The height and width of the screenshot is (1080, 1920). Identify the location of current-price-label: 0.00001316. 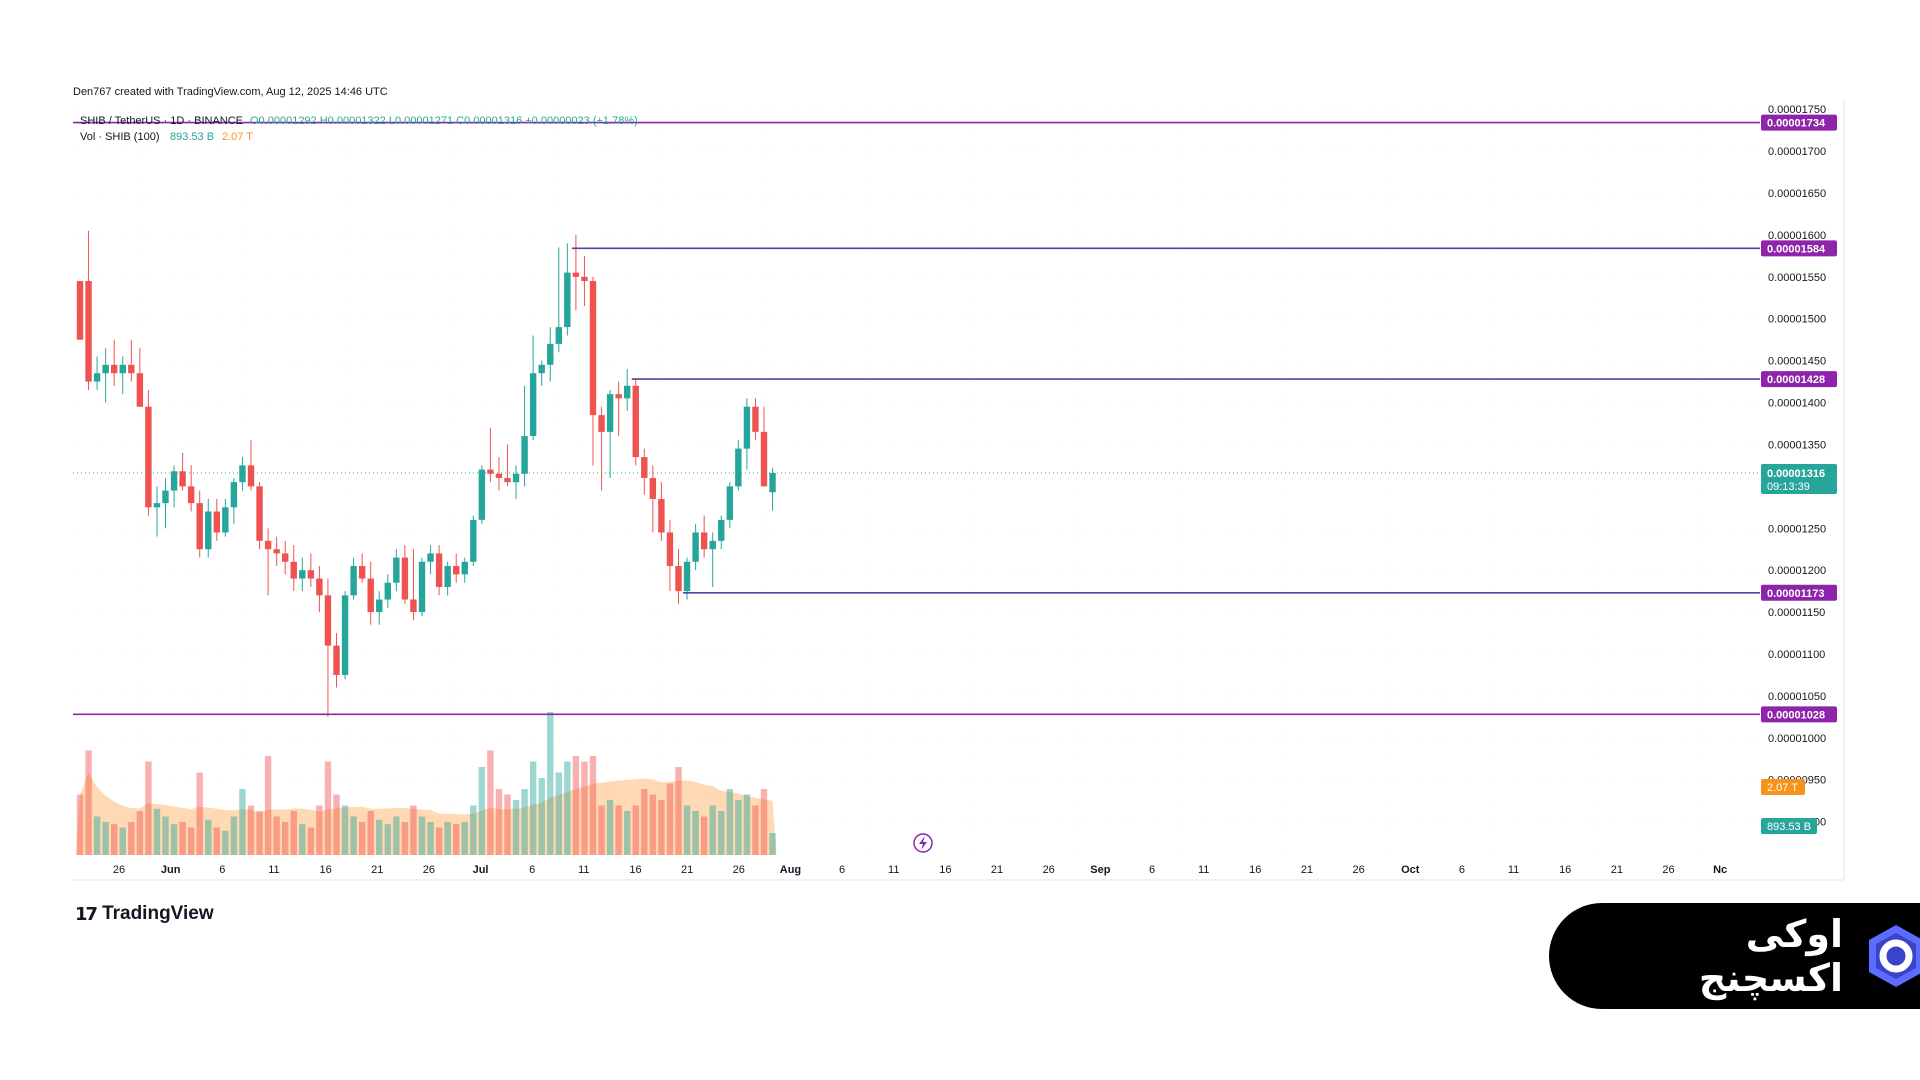
(1796, 474).